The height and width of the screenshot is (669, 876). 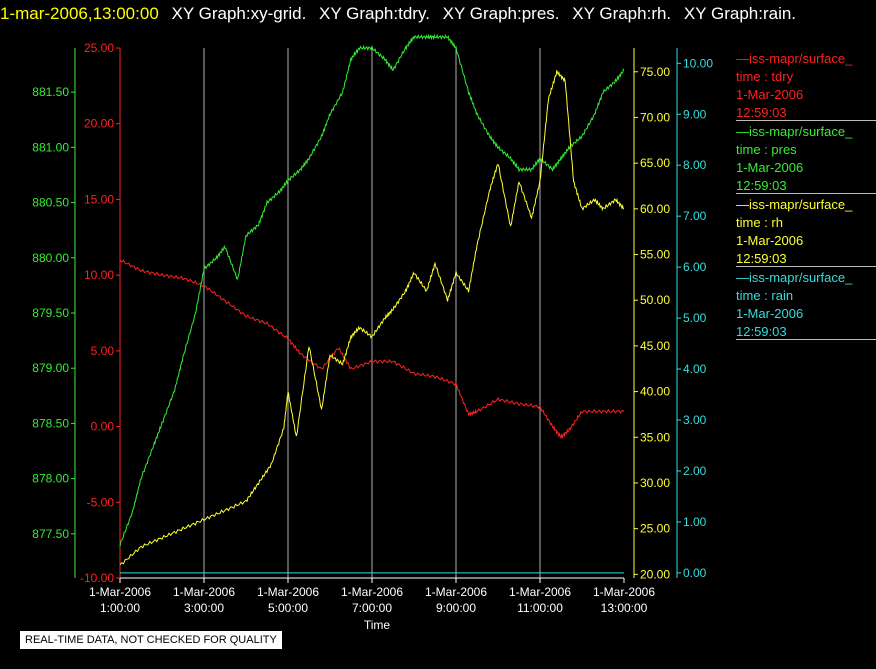 What do you see at coordinates (698, 63) in the screenshot?
I see `y-tick-label-rain: 10.00` at bounding box center [698, 63].